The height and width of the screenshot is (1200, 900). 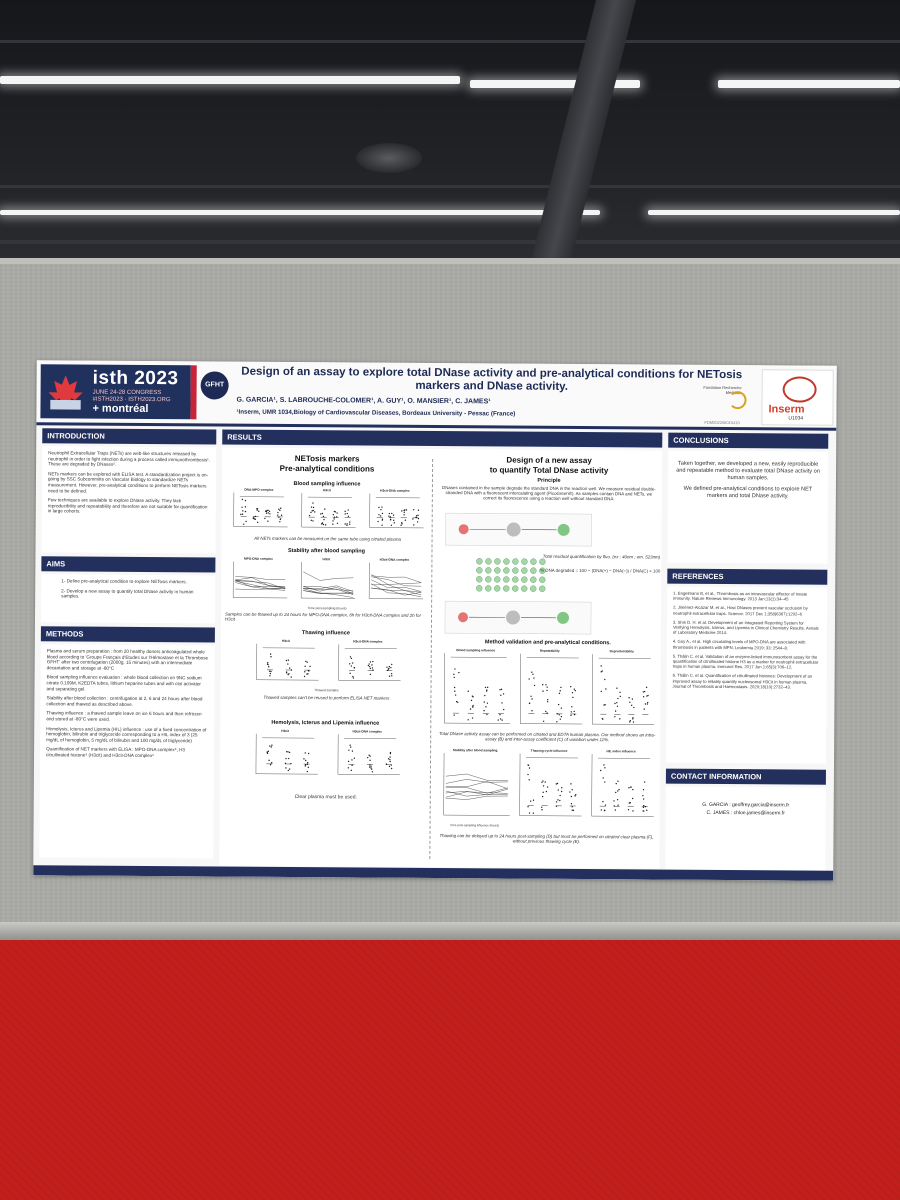 What do you see at coordinates (120, 408) in the screenshot?
I see `isth-city: + montréal` at bounding box center [120, 408].